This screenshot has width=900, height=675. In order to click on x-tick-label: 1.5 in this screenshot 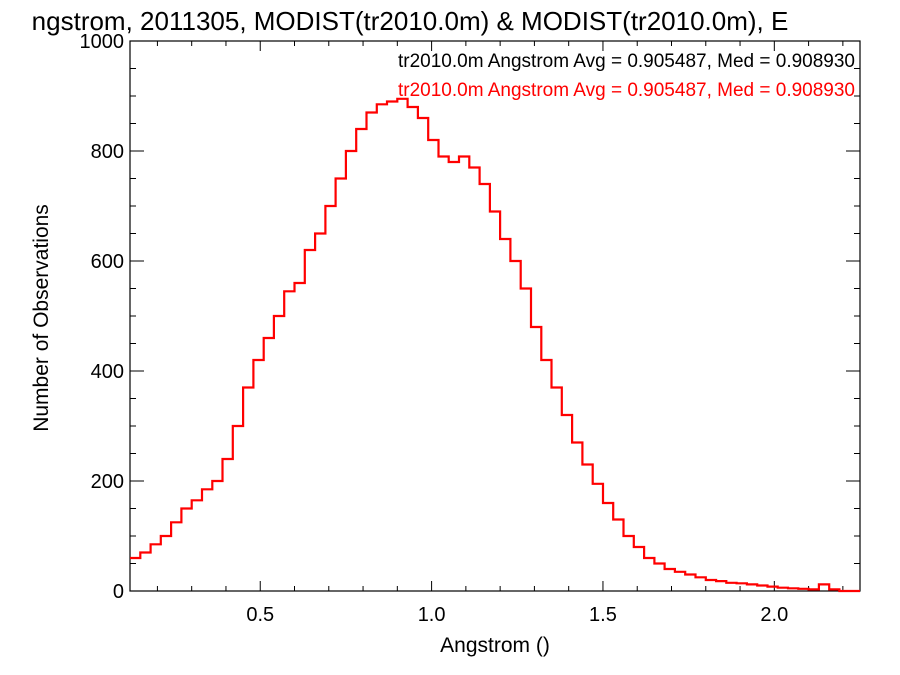, I will do `click(603, 615)`.